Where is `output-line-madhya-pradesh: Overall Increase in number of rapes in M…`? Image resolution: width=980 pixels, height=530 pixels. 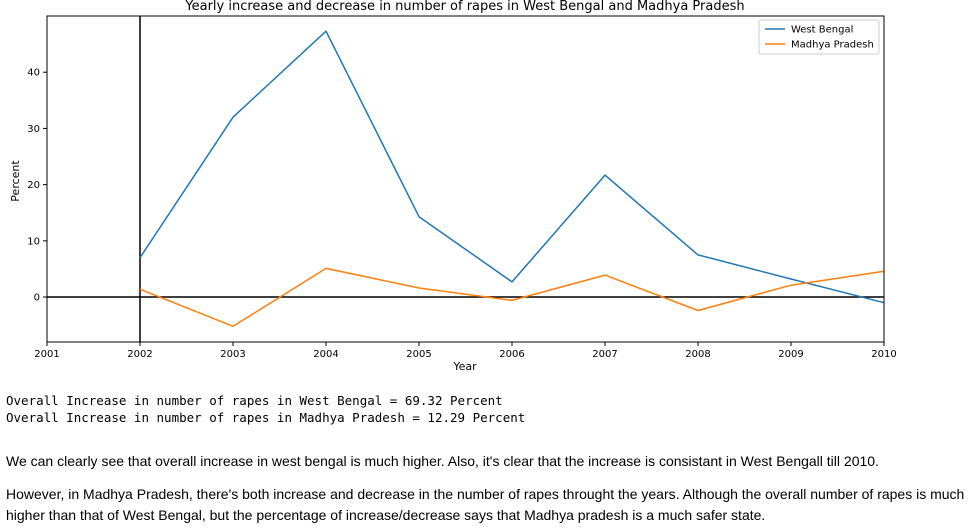
output-line-madhya-pradesh: Overall Increase in number of rapes in M… is located at coordinates (266, 417).